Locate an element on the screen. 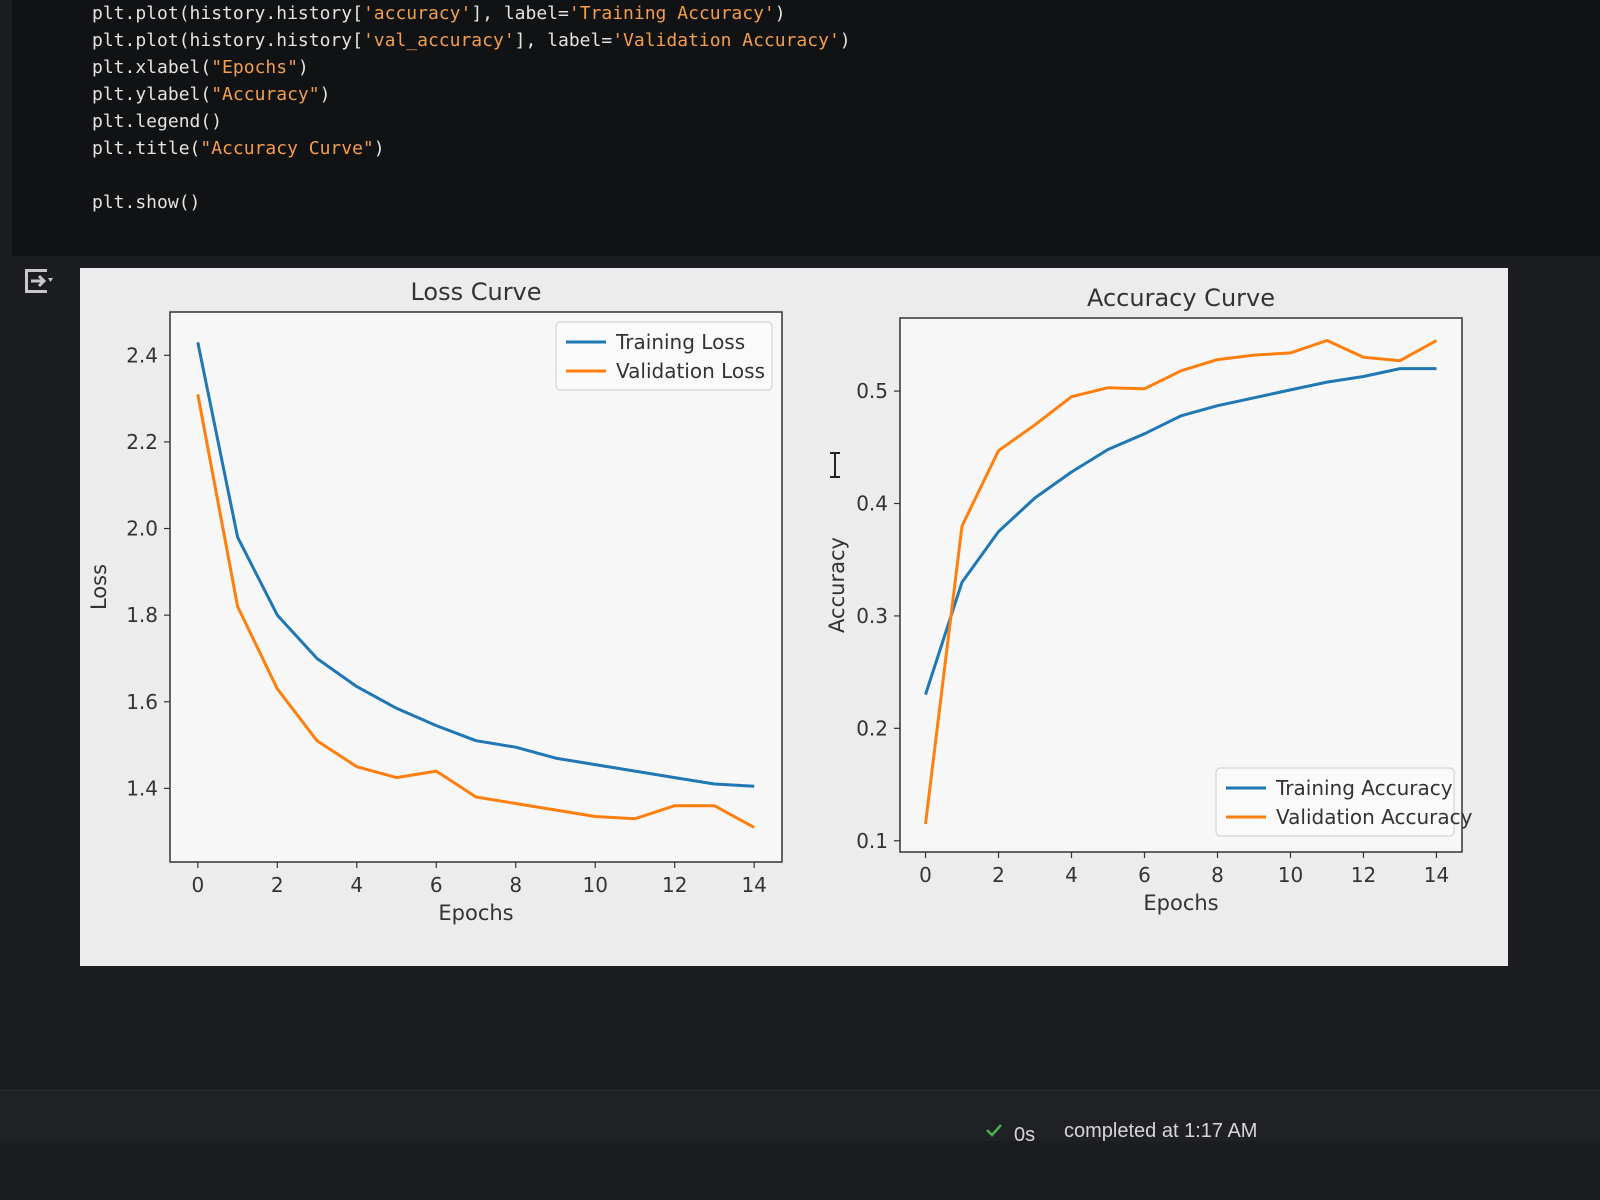 The width and height of the screenshot is (1600, 1200). y-tick-label: 2.2 is located at coordinates (142, 442).